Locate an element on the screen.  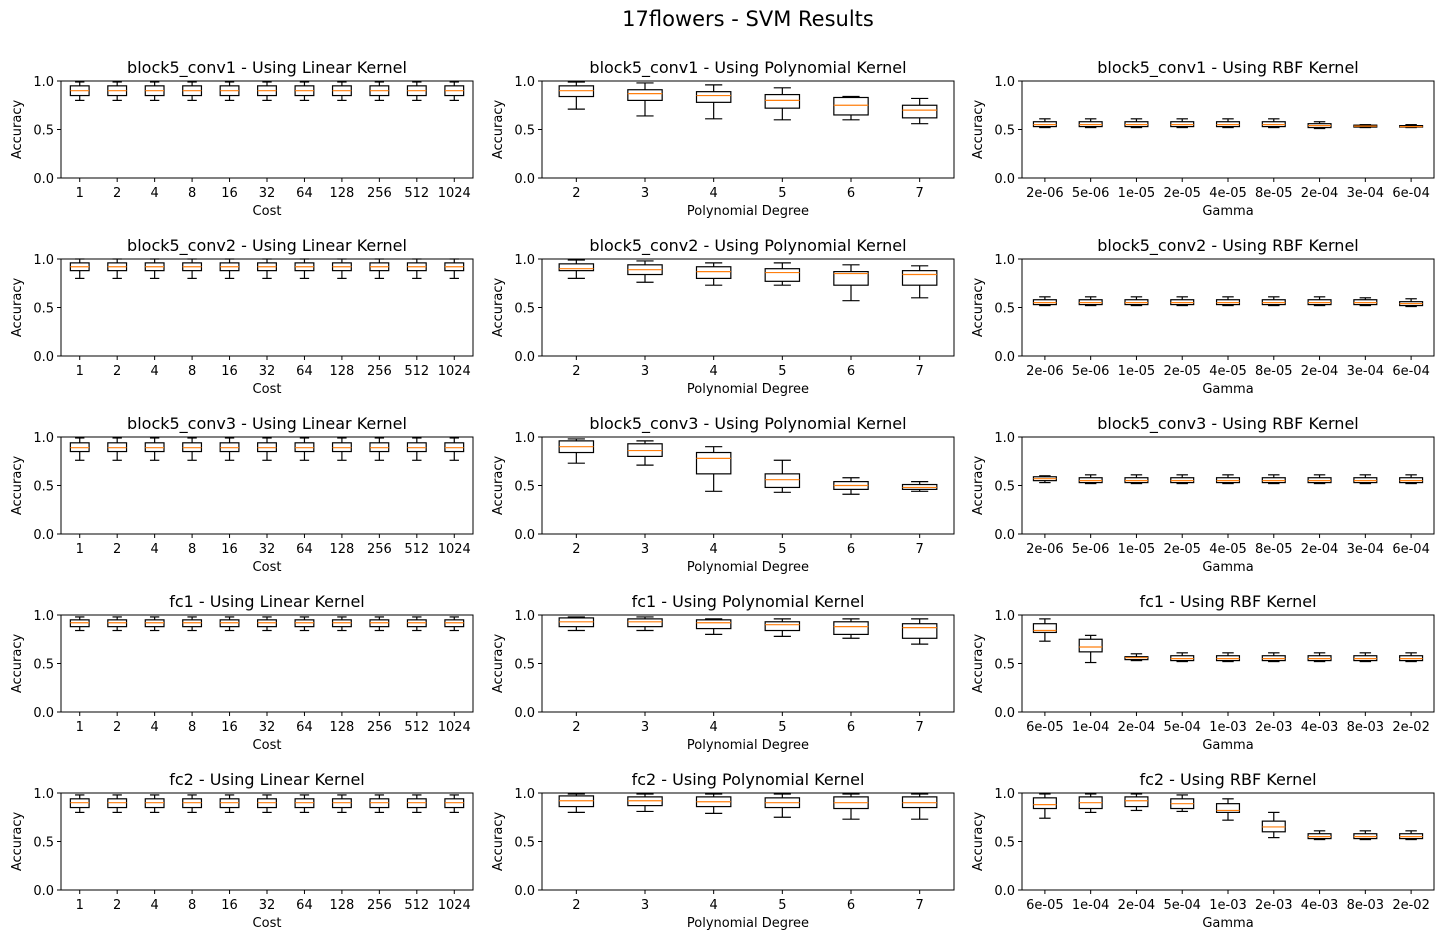
x-tick-label: 4e-03 is located at coordinates (1320, 727).